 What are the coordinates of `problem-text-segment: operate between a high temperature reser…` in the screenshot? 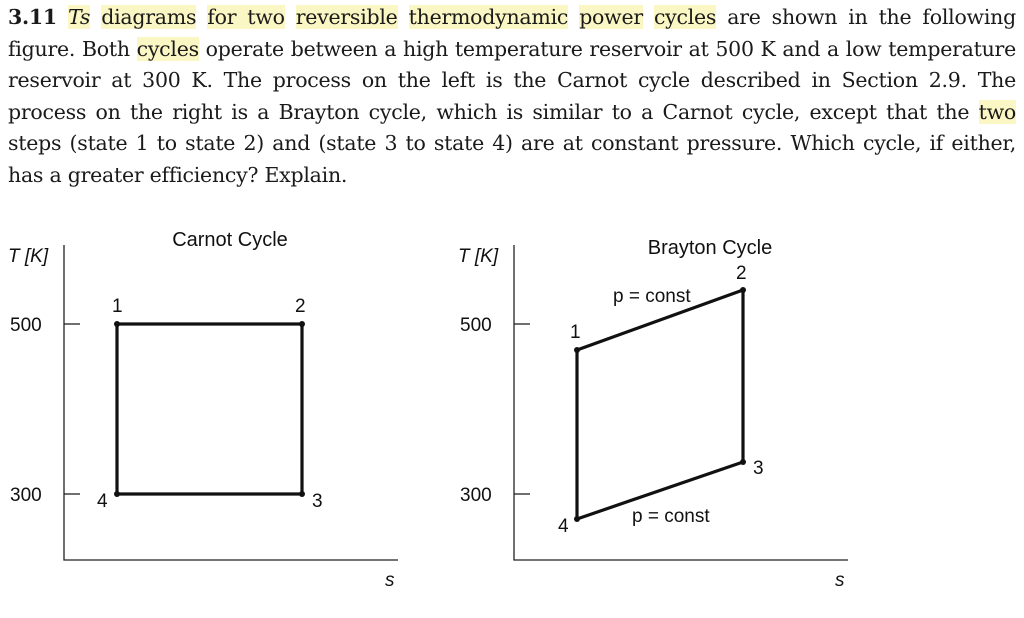 It's located at (512, 80).